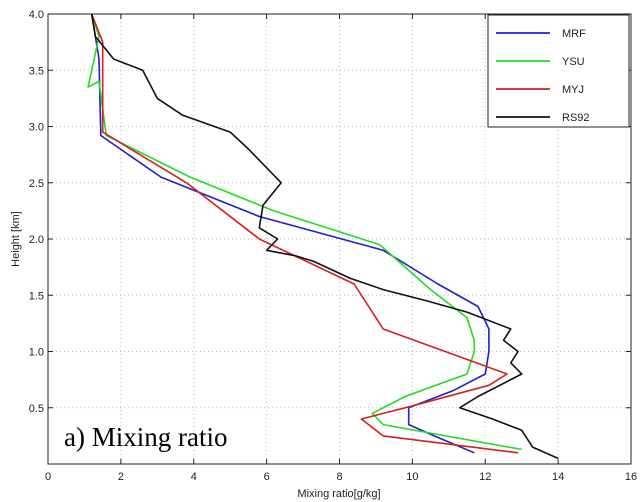 This screenshot has width=644, height=502. Describe the element at coordinates (573, 90) in the screenshot. I see `legend-label-myj: MYJ` at that location.